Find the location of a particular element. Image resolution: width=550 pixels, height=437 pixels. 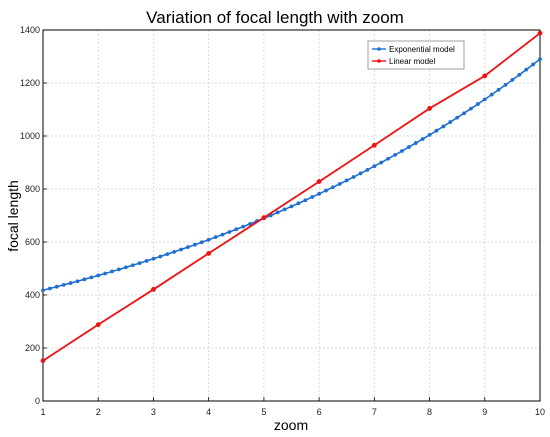

y-tick-label: 0 is located at coordinates (37, 401).